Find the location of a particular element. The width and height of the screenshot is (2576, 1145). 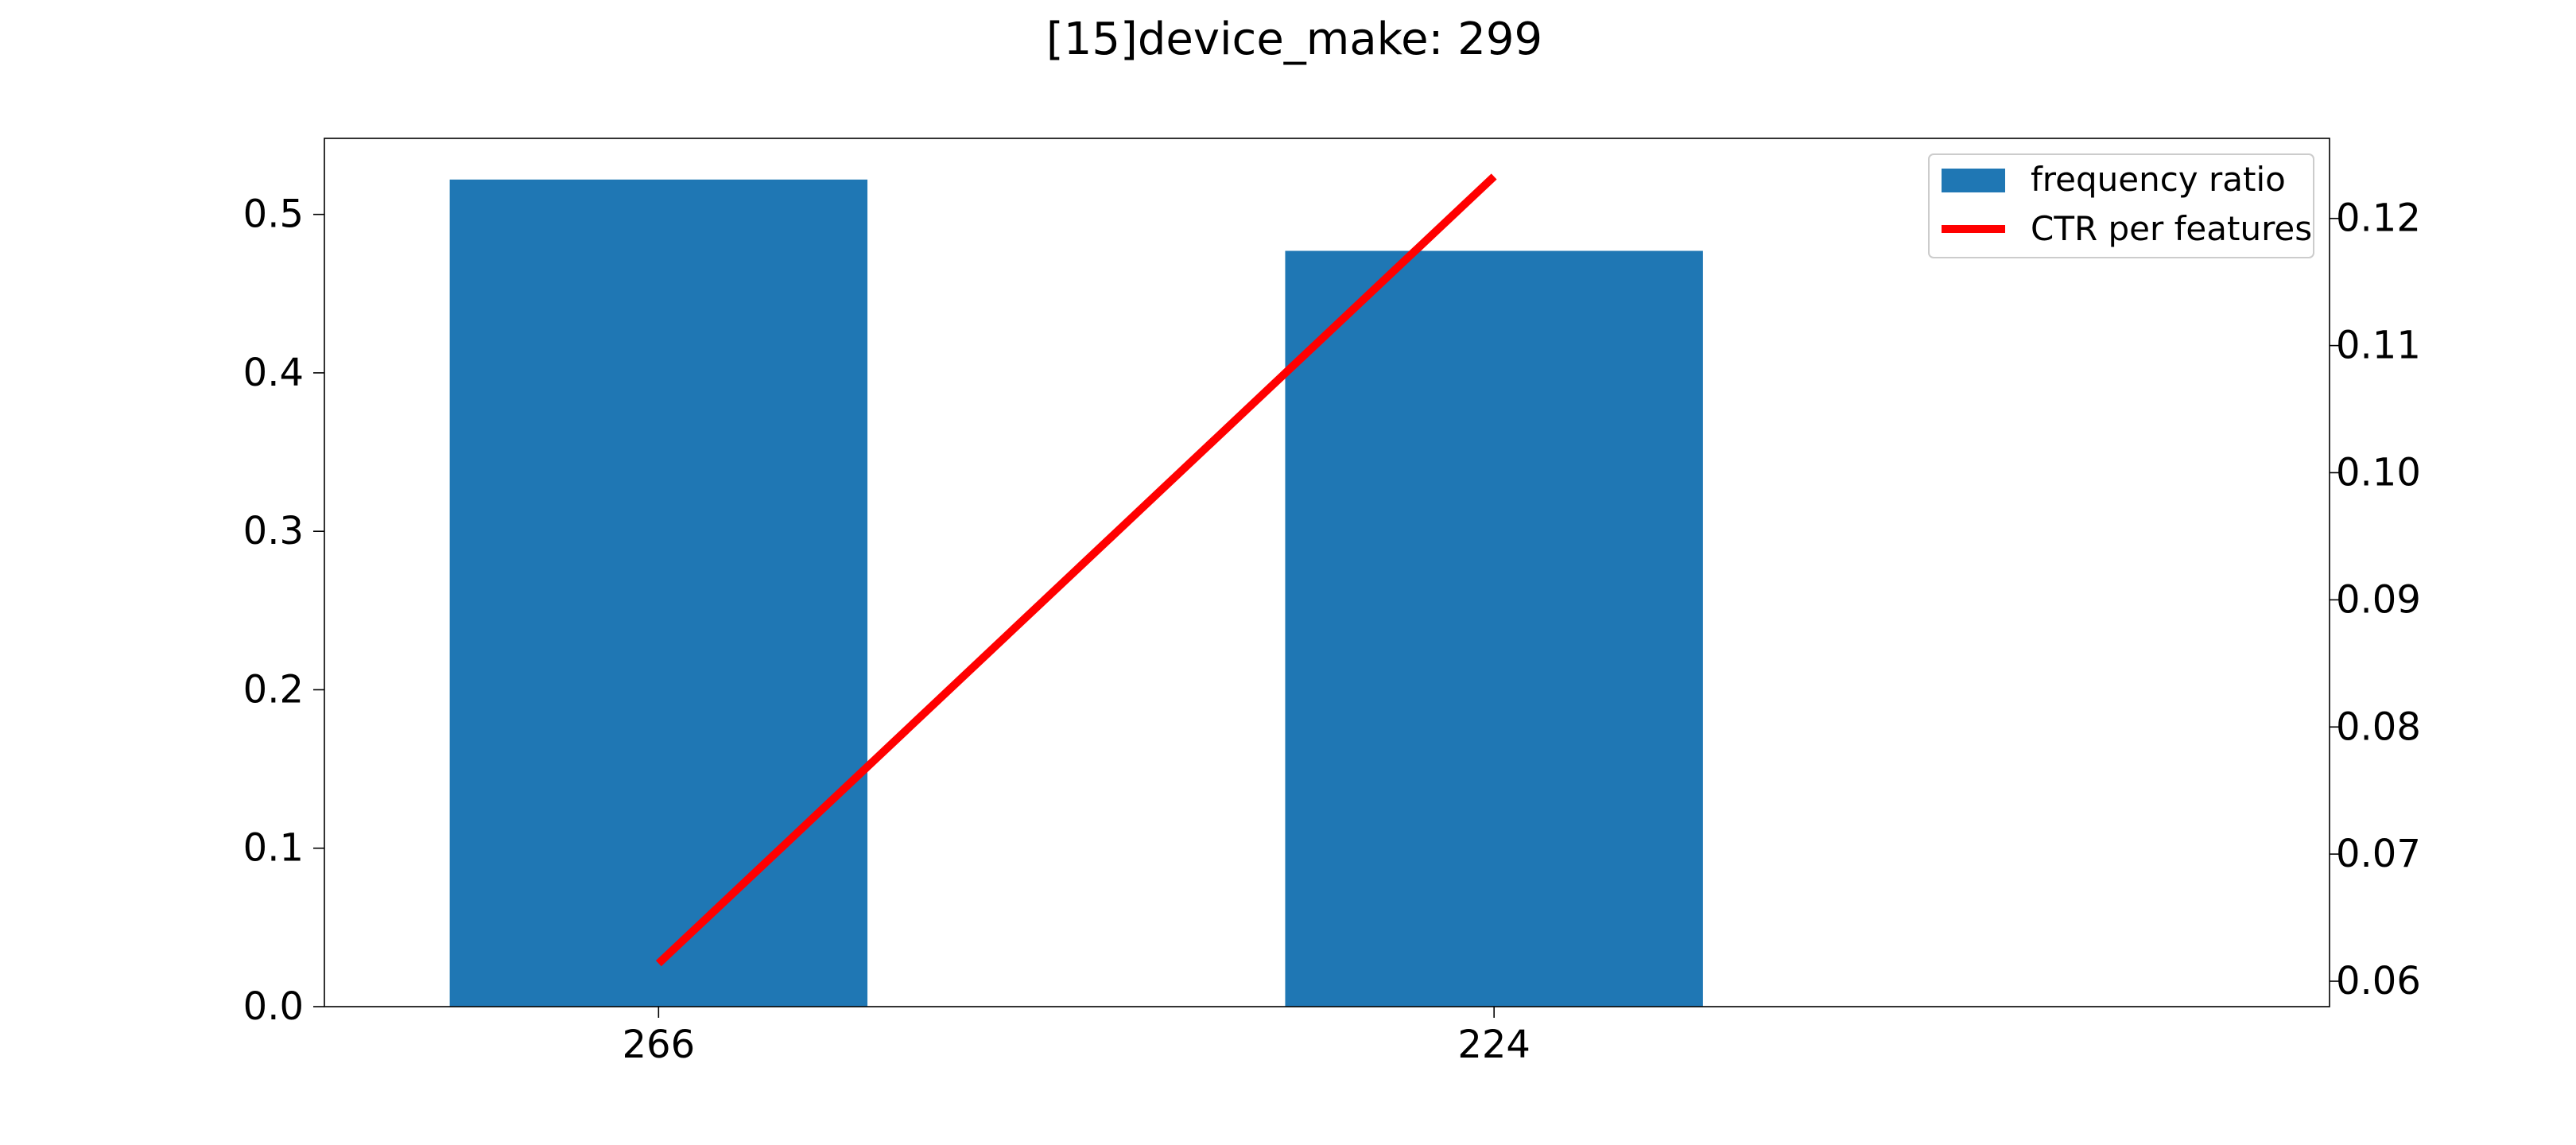

left-tick-label: 0.3 is located at coordinates (273, 531).